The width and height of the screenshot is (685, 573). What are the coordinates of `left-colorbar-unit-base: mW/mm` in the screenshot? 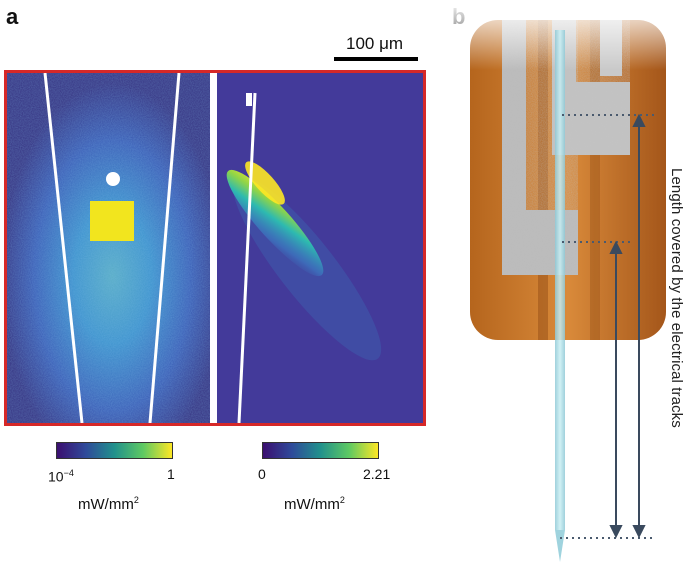 It's located at (106, 504).